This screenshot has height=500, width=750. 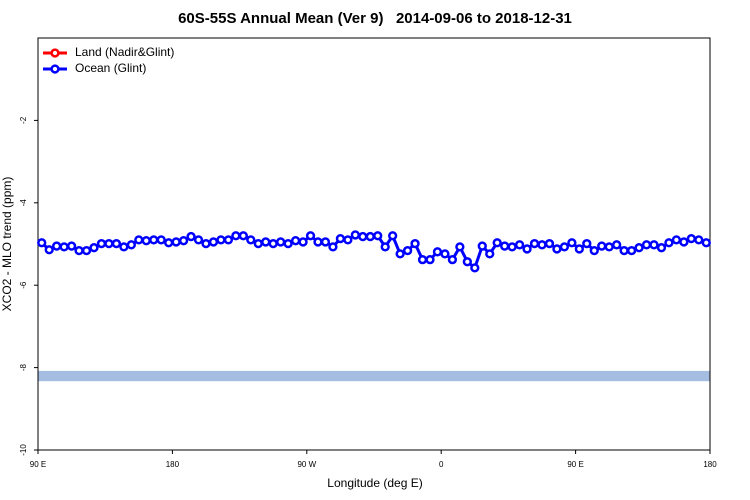 What do you see at coordinates (374, 376) in the screenshot?
I see `reference-band` at bounding box center [374, 376].